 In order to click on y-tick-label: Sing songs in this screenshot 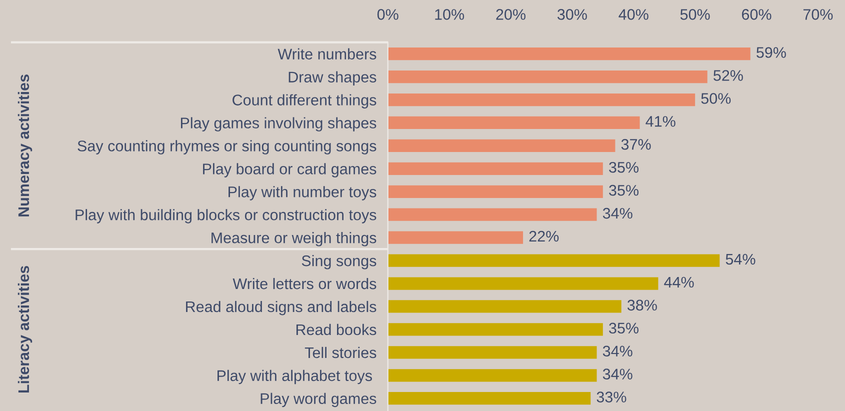, I will do `click(339, 262)`.